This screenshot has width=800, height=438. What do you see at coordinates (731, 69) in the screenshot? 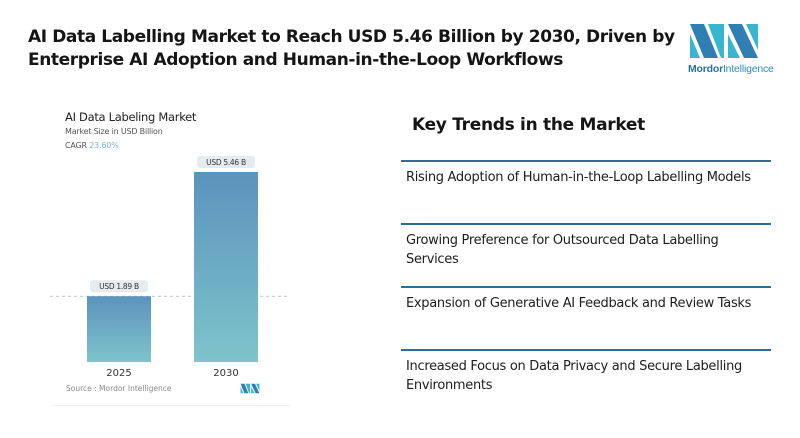
I see `brand-name: MordorIntelligence` at bounding box center [731, 69].